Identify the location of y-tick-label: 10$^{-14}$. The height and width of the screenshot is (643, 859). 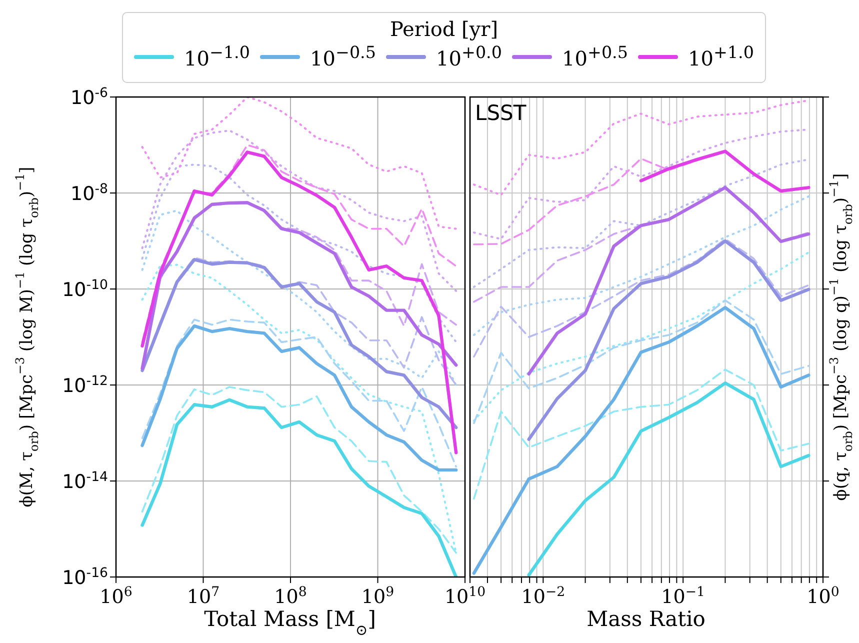
(85, 481).